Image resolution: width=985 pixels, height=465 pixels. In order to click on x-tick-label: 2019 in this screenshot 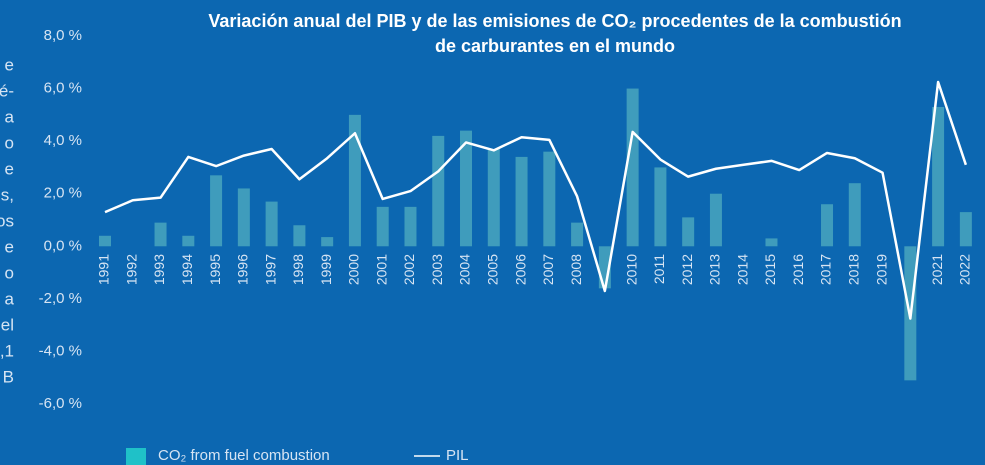, I will do `click(881, 269)`.